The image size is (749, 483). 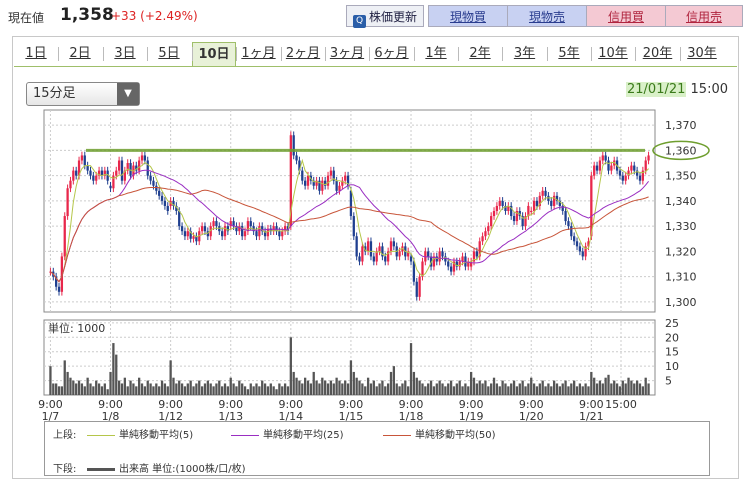 What do you see at coordinates (36, 53) in the screenshot?
I see `tab-0: 1日` at bounding box center [36, 53].